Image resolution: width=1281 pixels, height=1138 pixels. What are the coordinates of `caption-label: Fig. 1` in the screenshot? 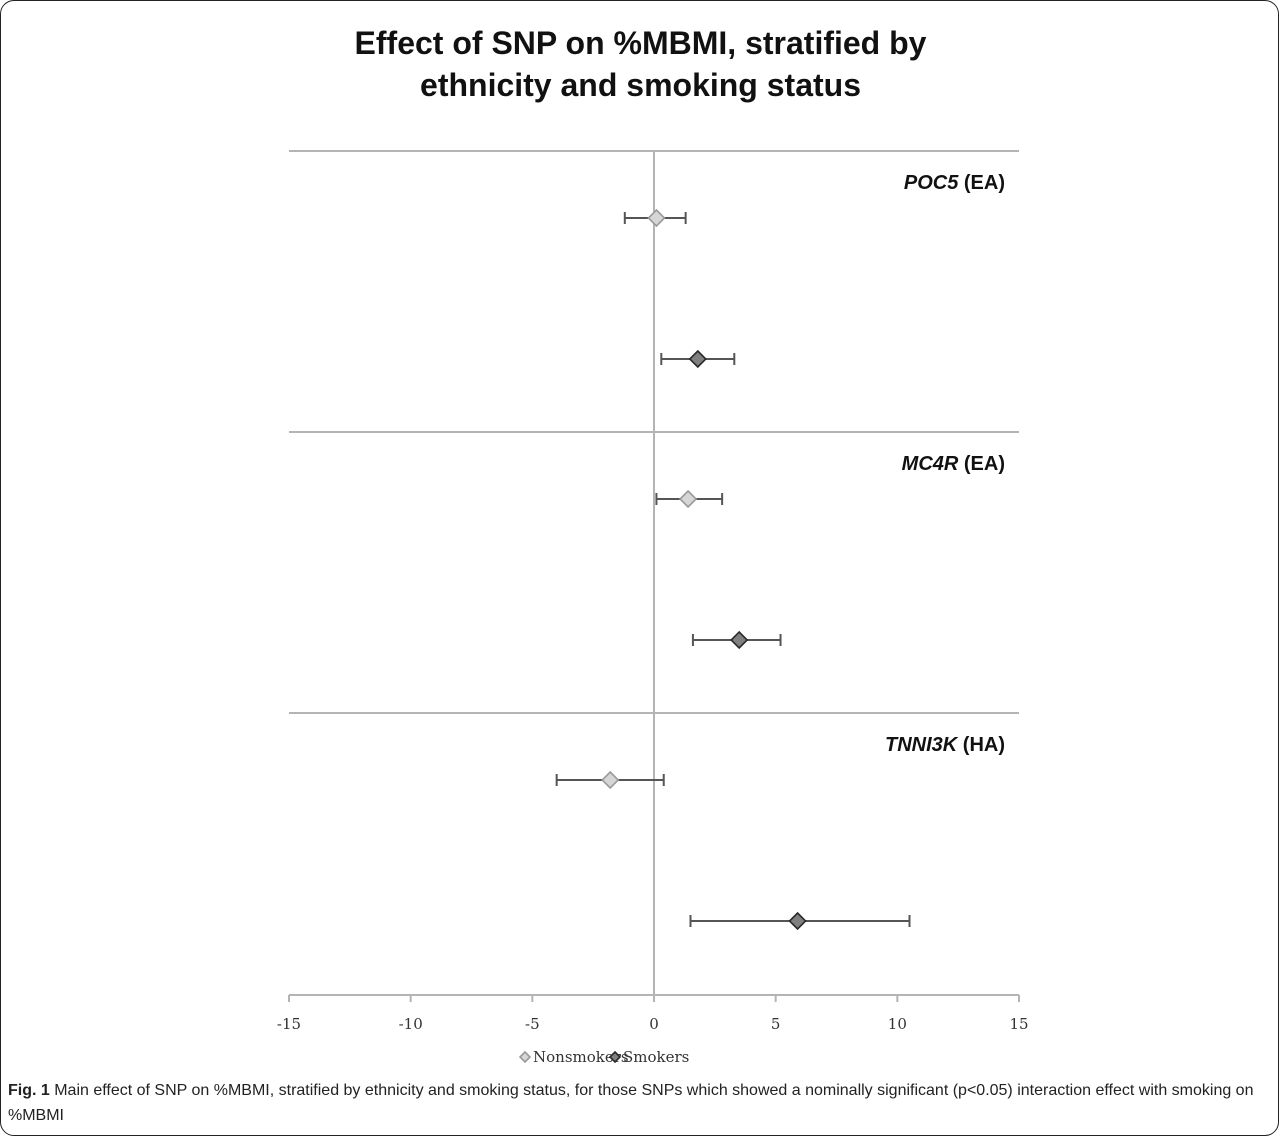 It's located at (29, 1090).